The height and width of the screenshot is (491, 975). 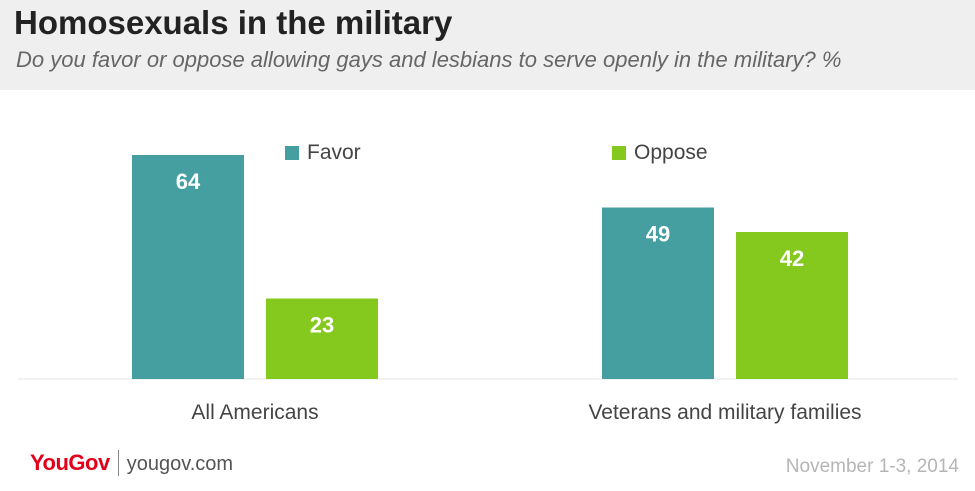 I want to click on logo-divider, so click(x=118, y=463).